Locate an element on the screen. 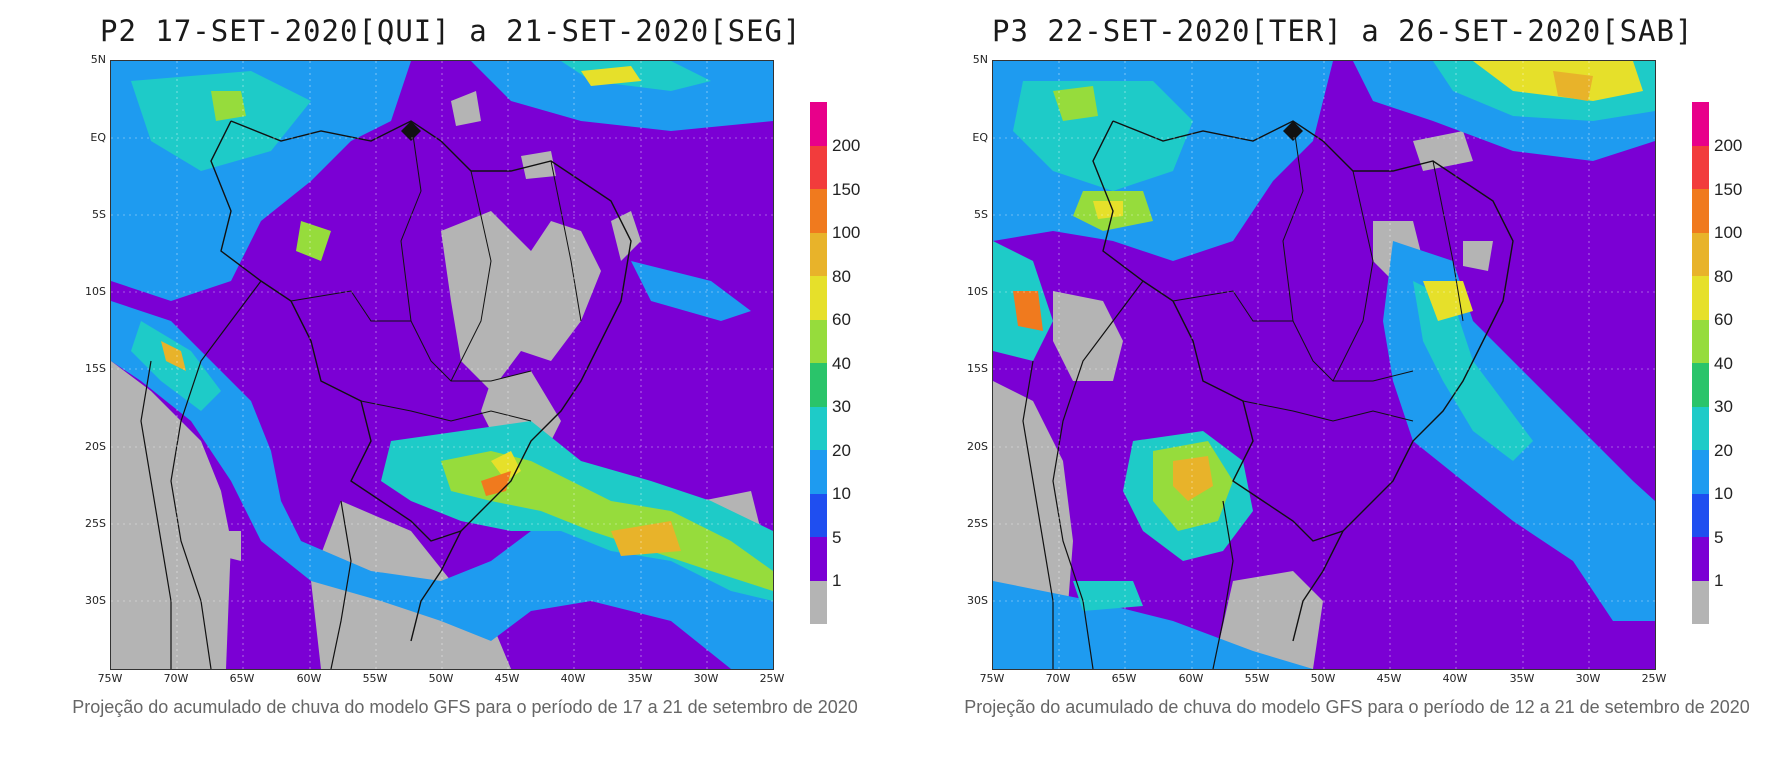 Image resolution: width=1785 pixels, height=758 pixels. map-title: P2 17-SET-2020[QUI] a 21-SET-2020[SEG] is located at coordinates (451, 31).